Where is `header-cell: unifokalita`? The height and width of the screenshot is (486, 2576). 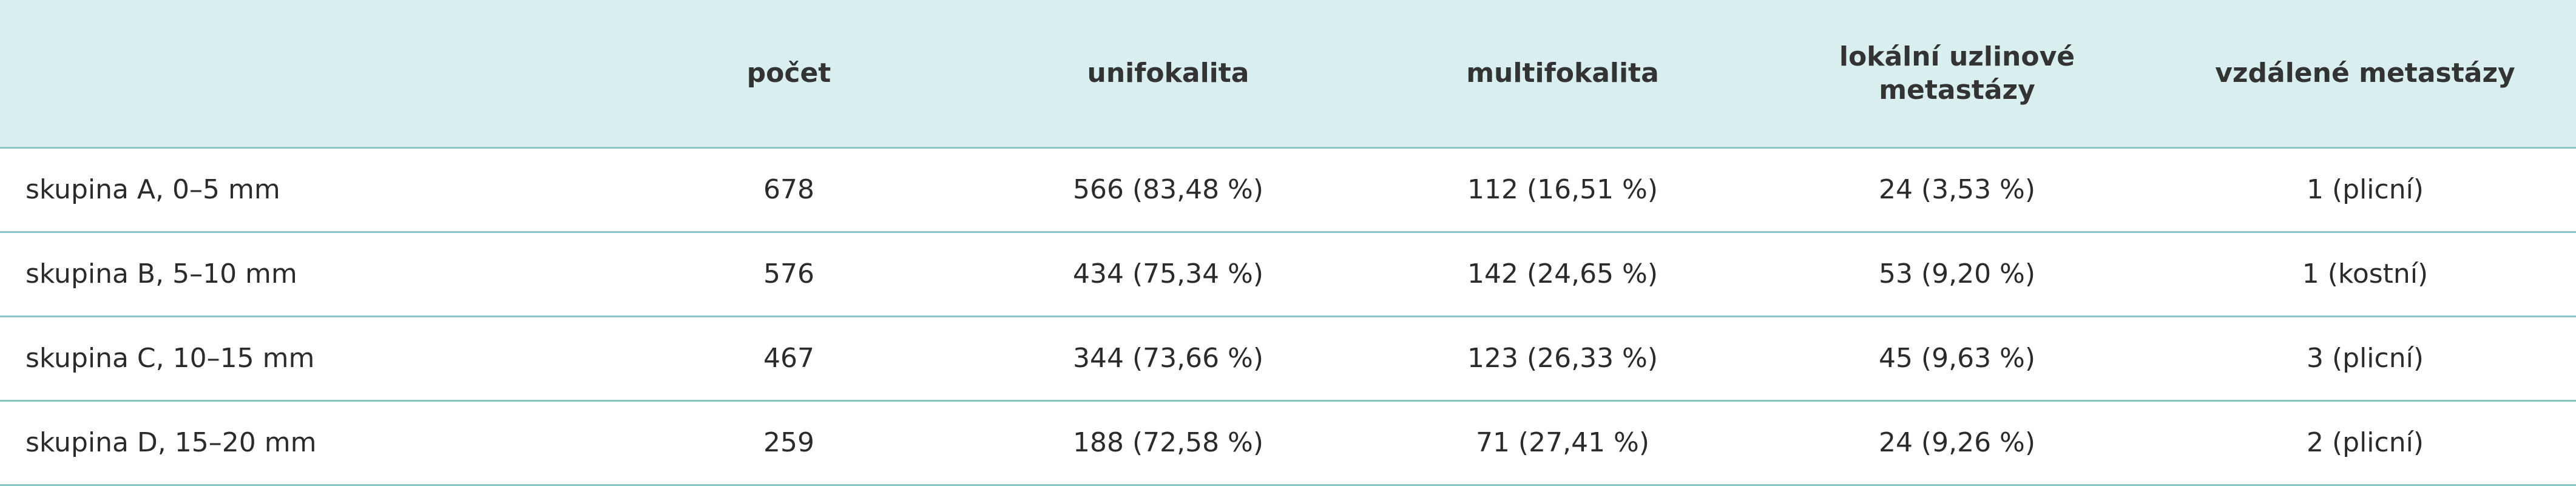 header-cell: unifokalita is located at coordinates (1168, 73).